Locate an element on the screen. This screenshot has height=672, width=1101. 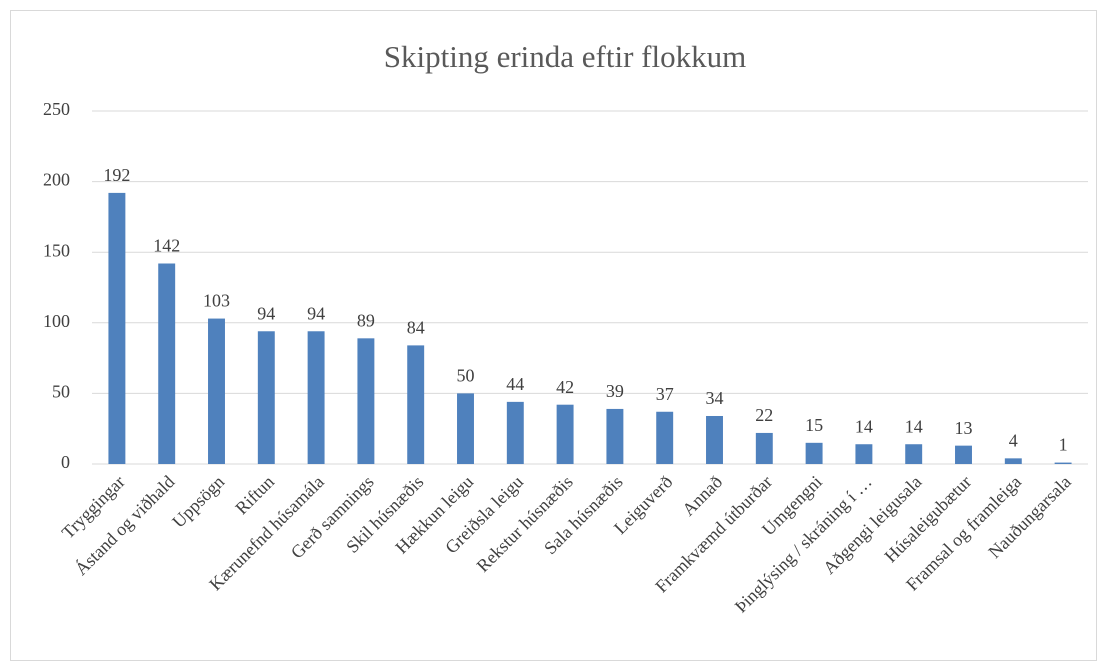
data-label: 84 is located at coordinates (416, 328).